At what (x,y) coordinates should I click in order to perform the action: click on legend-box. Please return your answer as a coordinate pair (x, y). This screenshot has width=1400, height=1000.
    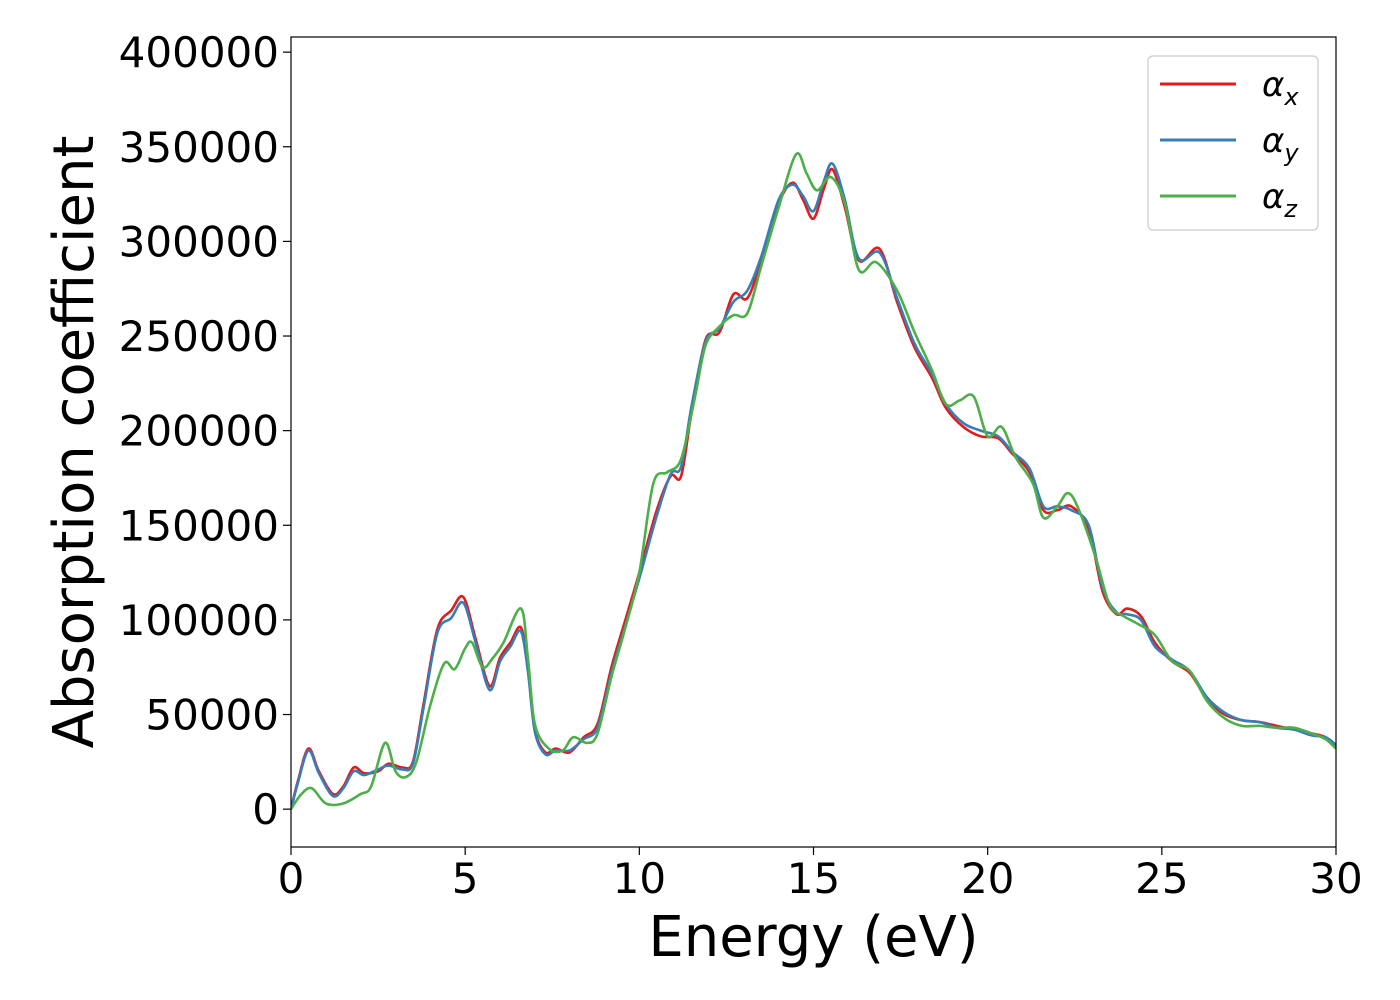
    Looking at the image, I should click on (1233, 143).